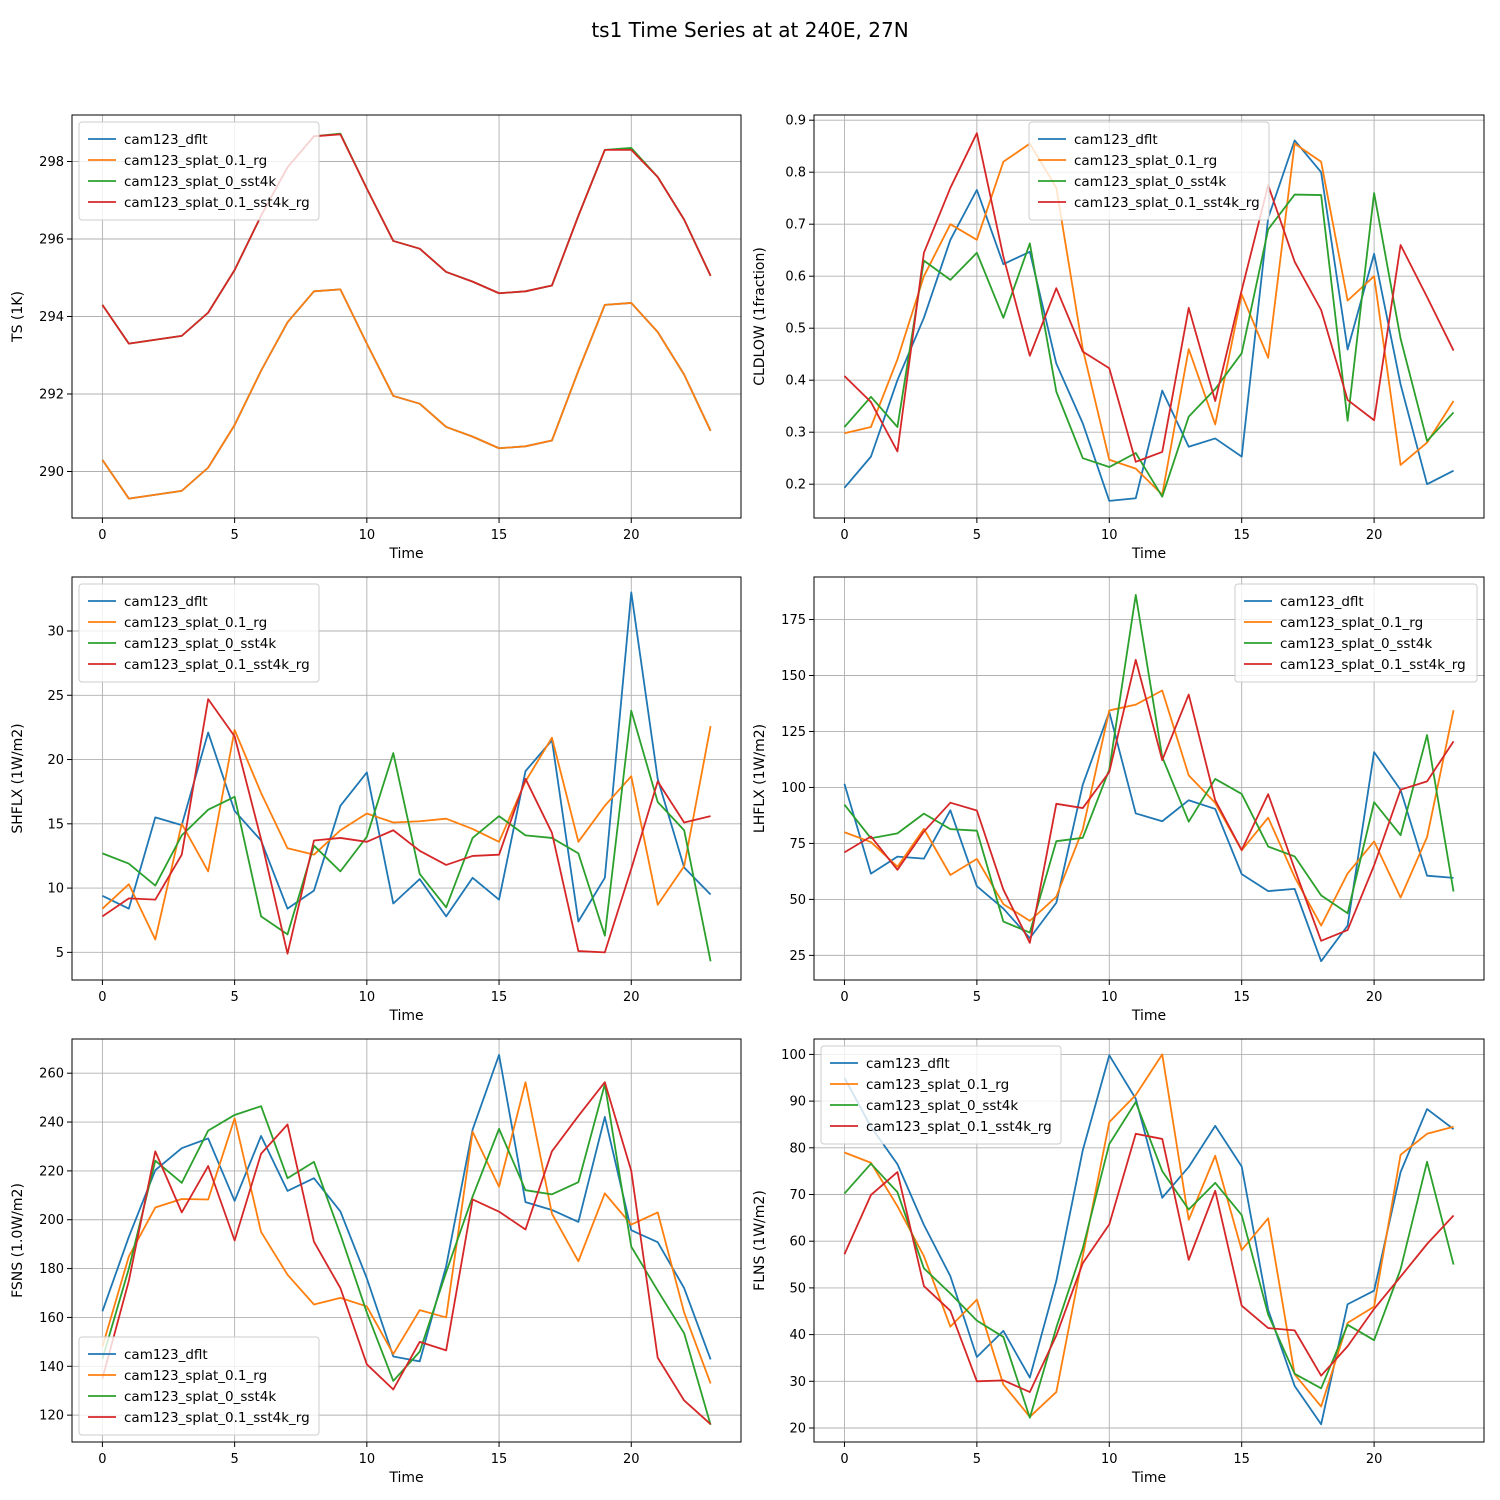  What do you see at coordinates (795, 225) in the screenshot?
I see `y-tick-label: 0.7` at bounding box center [795, 225].